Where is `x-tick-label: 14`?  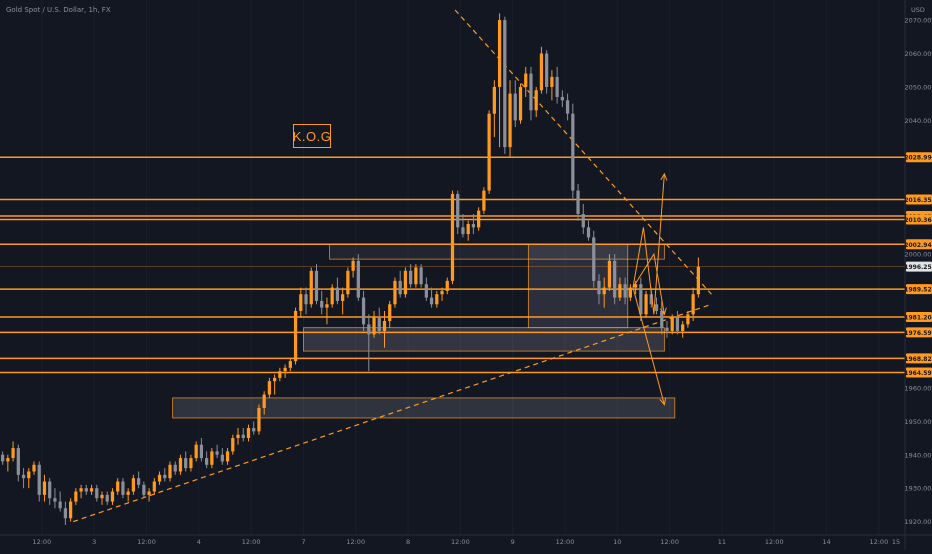
x-tick-label: 14 is located at coordinates (826, 542).